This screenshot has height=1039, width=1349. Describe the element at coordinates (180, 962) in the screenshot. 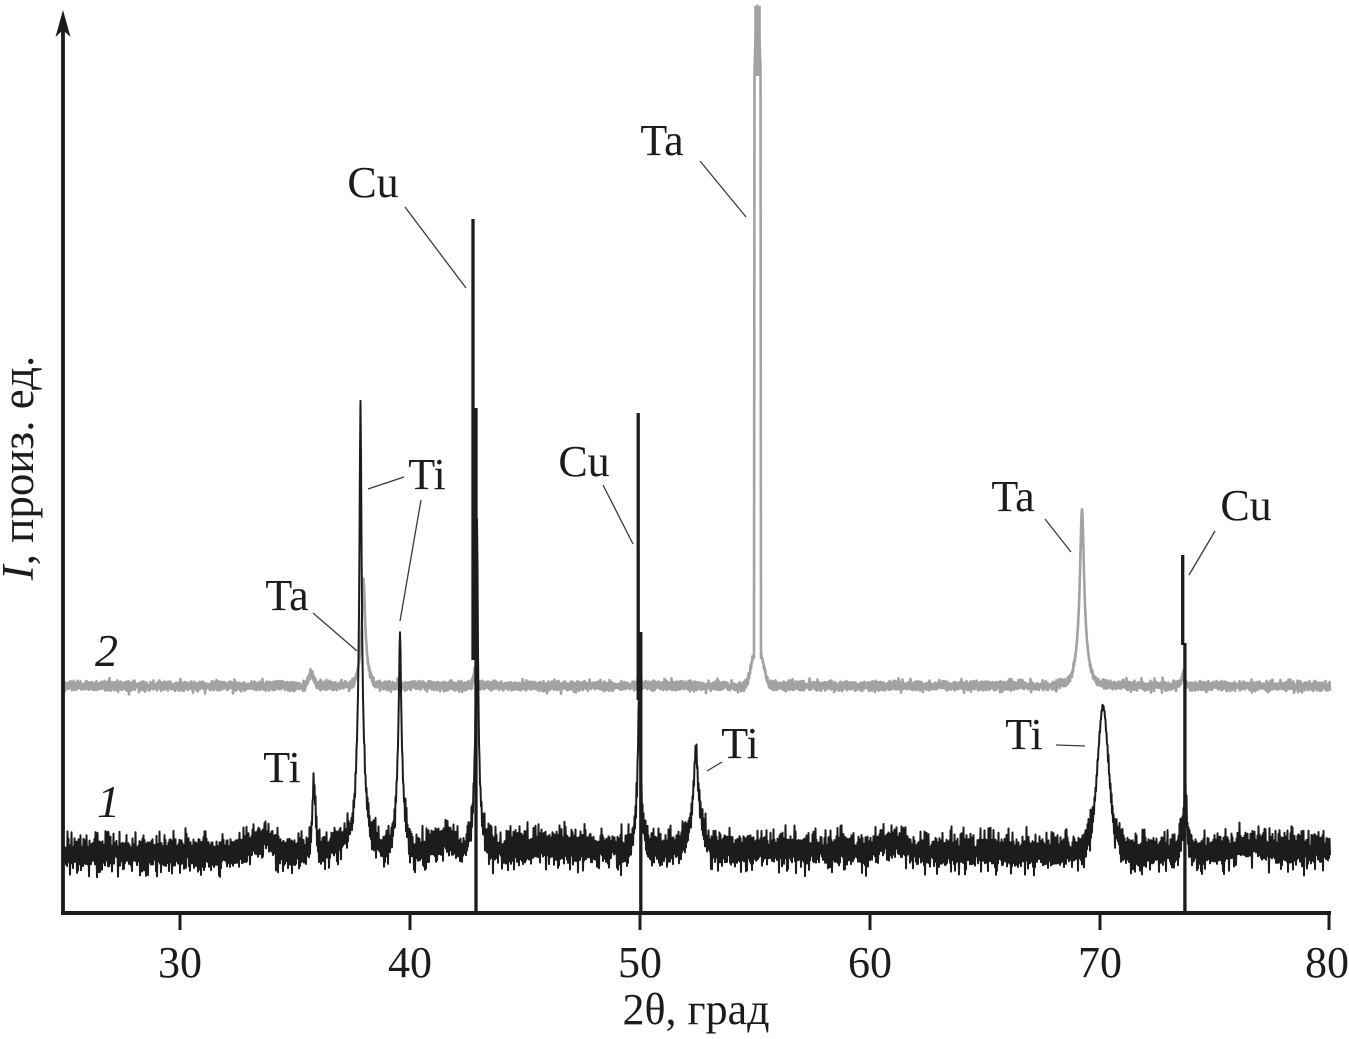

I see `svg-text: 30` at that location.